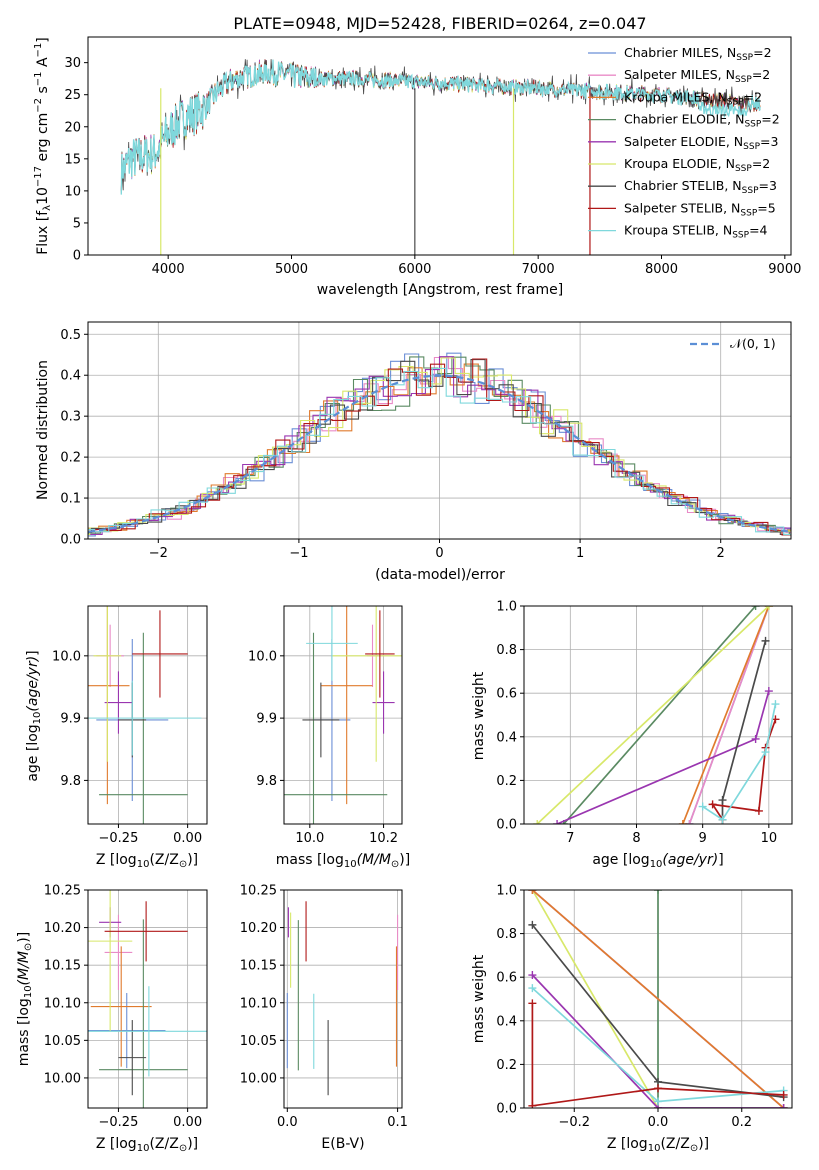 This screenshot has height=1170, width=819. What do you see at coordinates (702, 121) in the screenshot?
I see `legend-entry-label: Chabrier ELODIE, NSSP=2` at bounding box center [702, 121].